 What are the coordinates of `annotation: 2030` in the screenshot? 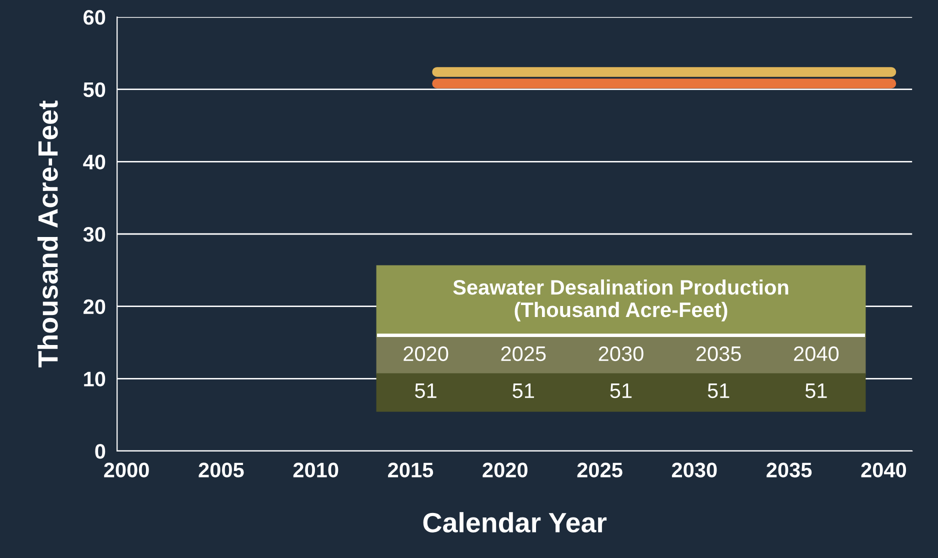 It's located at (621, 354).